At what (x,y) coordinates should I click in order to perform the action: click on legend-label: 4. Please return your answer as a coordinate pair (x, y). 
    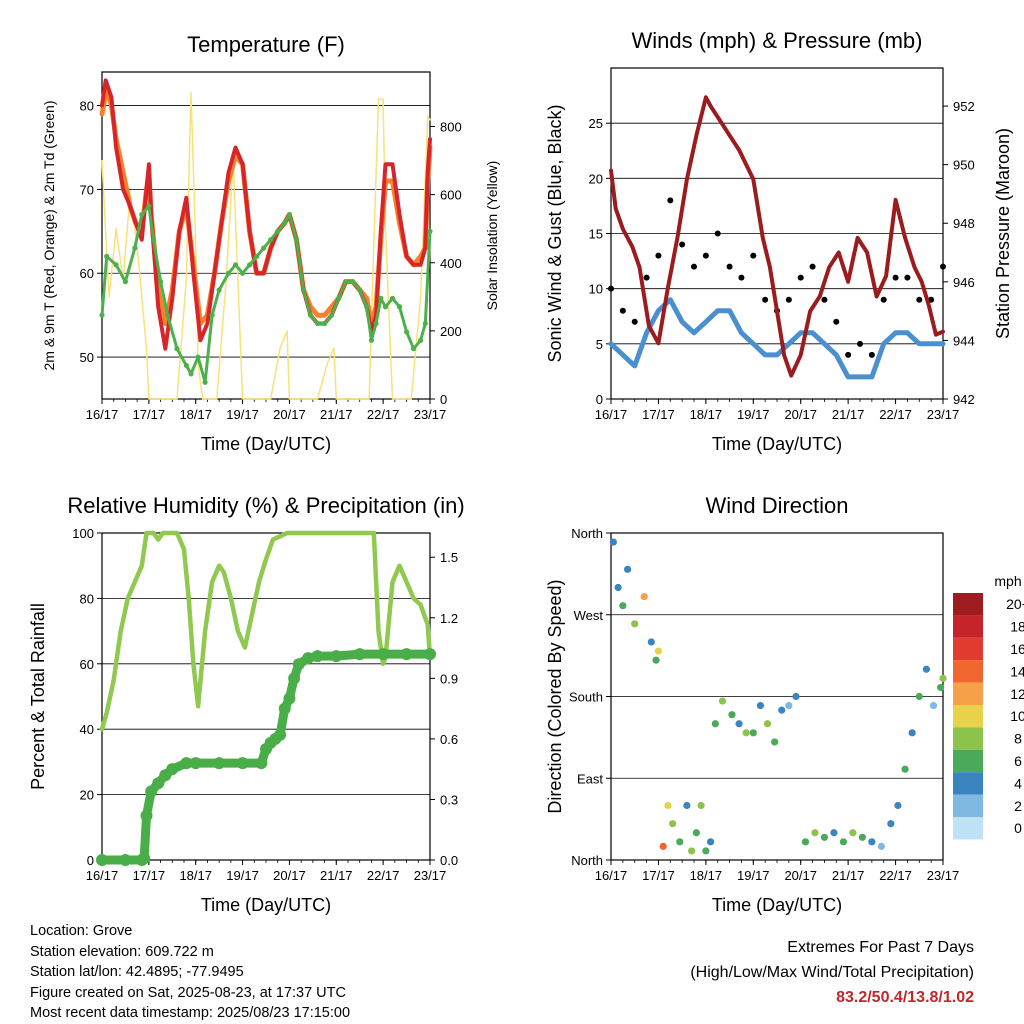
    Looking at the image, I should click on (1018, 783).